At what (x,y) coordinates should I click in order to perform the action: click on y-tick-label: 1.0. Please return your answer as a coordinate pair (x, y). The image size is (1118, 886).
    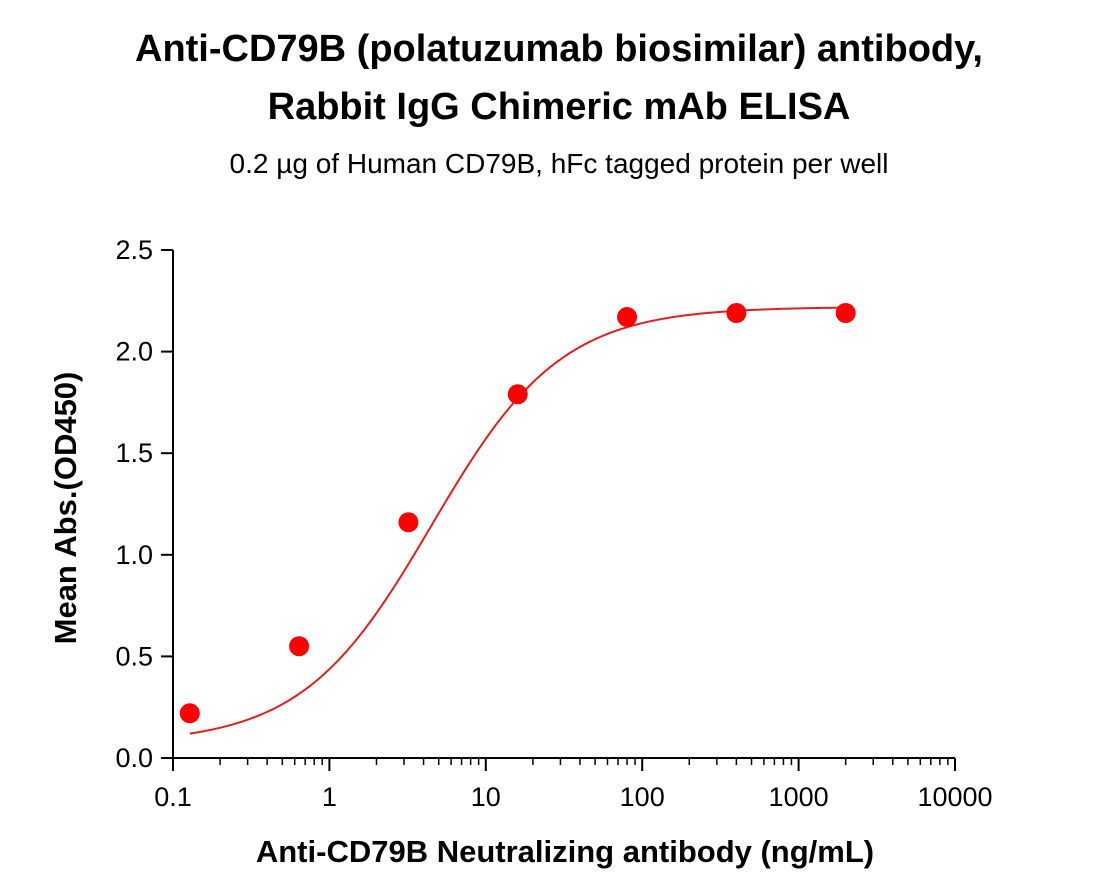
    Looking at the image, I should click on (134, 555).